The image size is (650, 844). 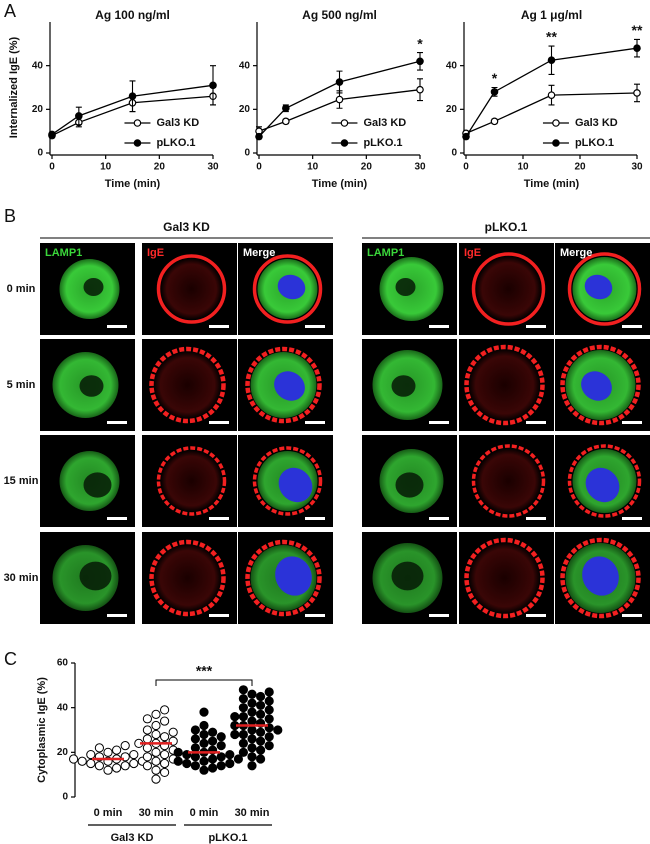 I want to click on panel-letter: A, so click(x=10, y=11).